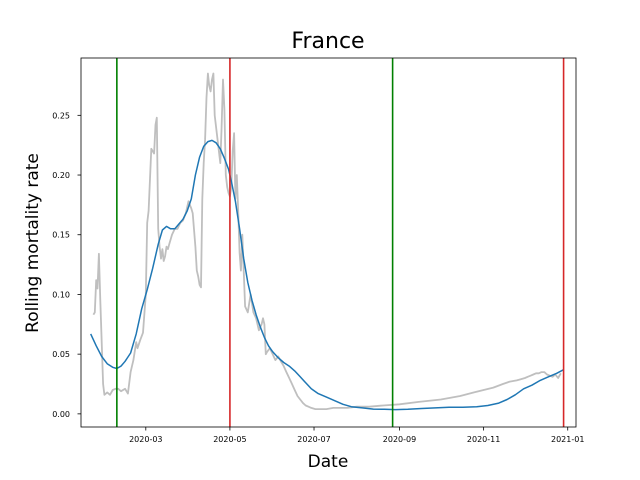  I want to click on y-tick-label: 0.05, so click(61, 354).